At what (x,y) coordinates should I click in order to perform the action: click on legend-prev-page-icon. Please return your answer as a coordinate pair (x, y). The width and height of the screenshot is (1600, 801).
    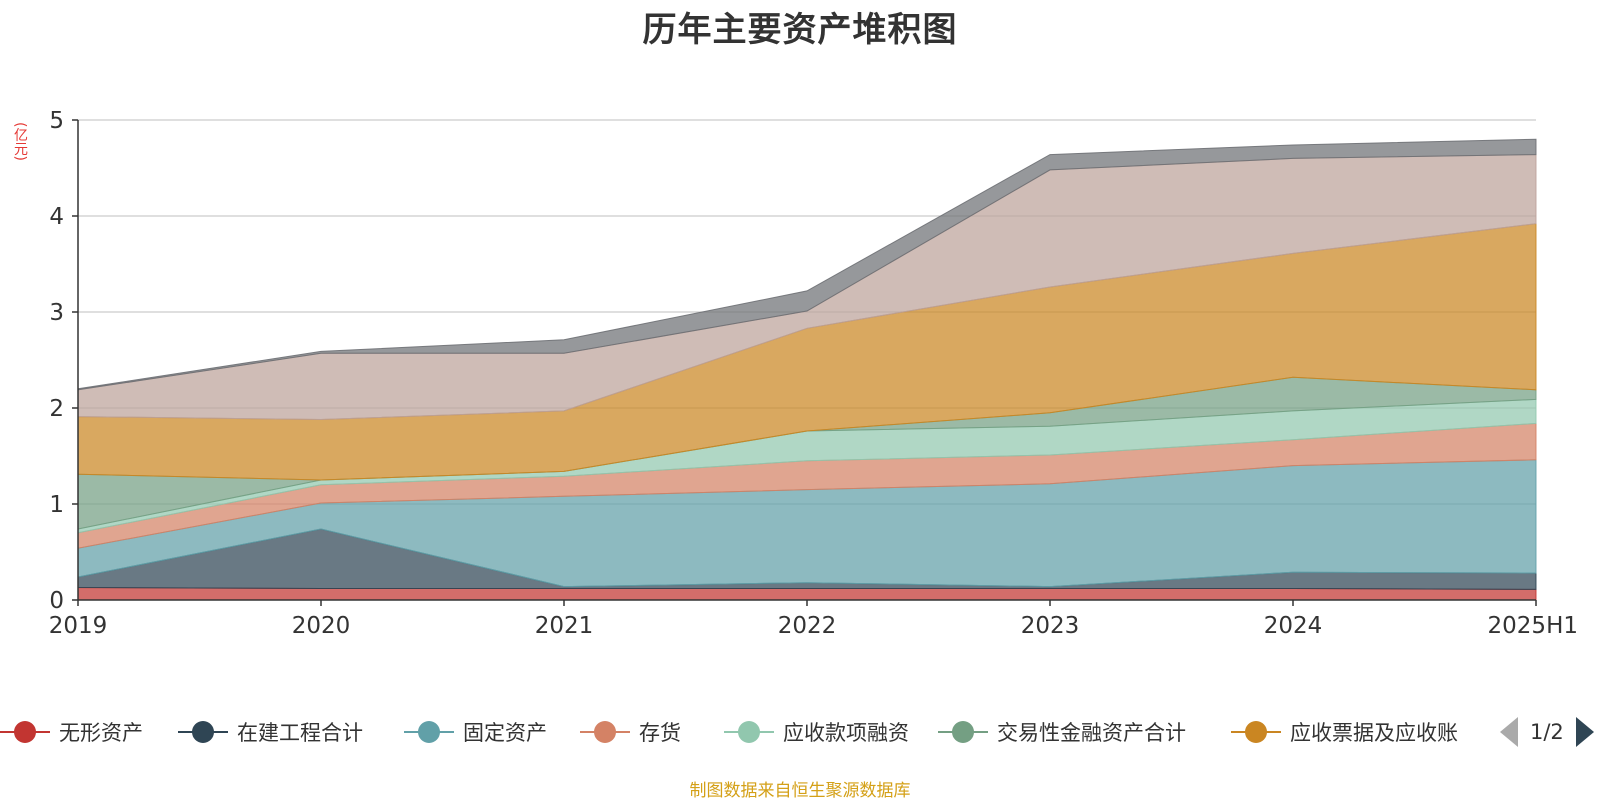
    Looking at the image, I should click on (1509, 732).